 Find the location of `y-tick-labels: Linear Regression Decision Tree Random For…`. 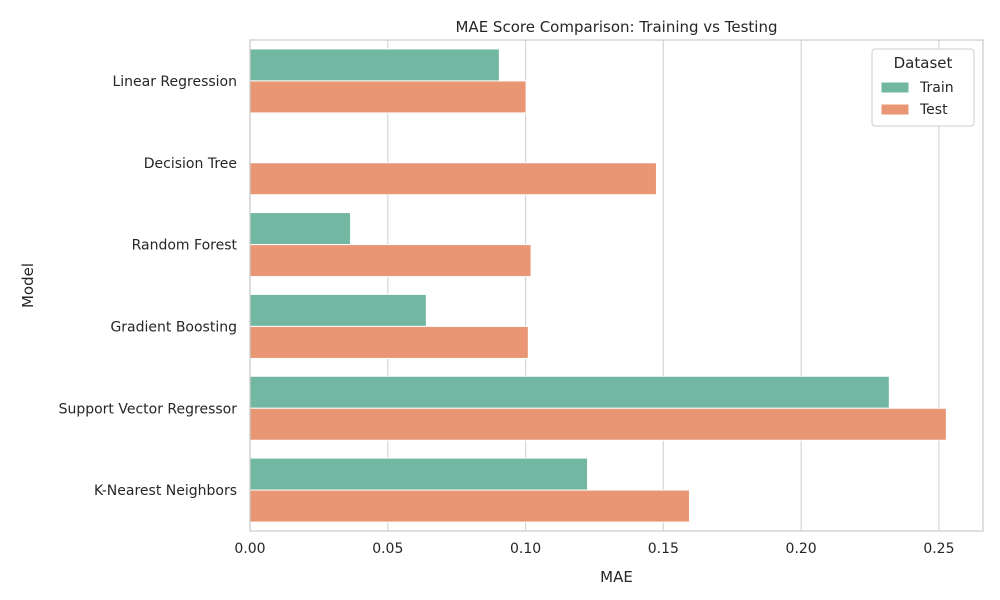

y-tick-labels: Linear Regression Decision Tree Random For… is located at coordinates (148, 286).